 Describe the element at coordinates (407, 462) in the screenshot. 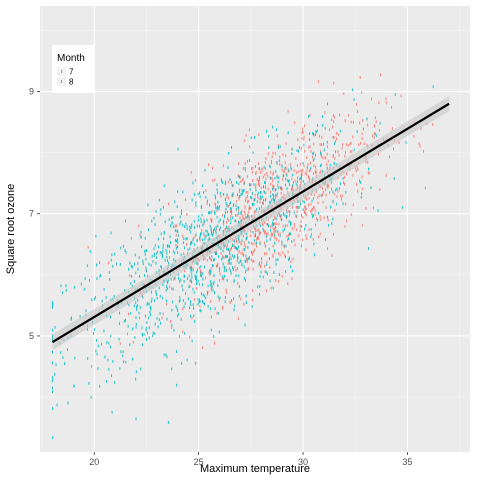

I see `x-tick-label: 35` at that location.